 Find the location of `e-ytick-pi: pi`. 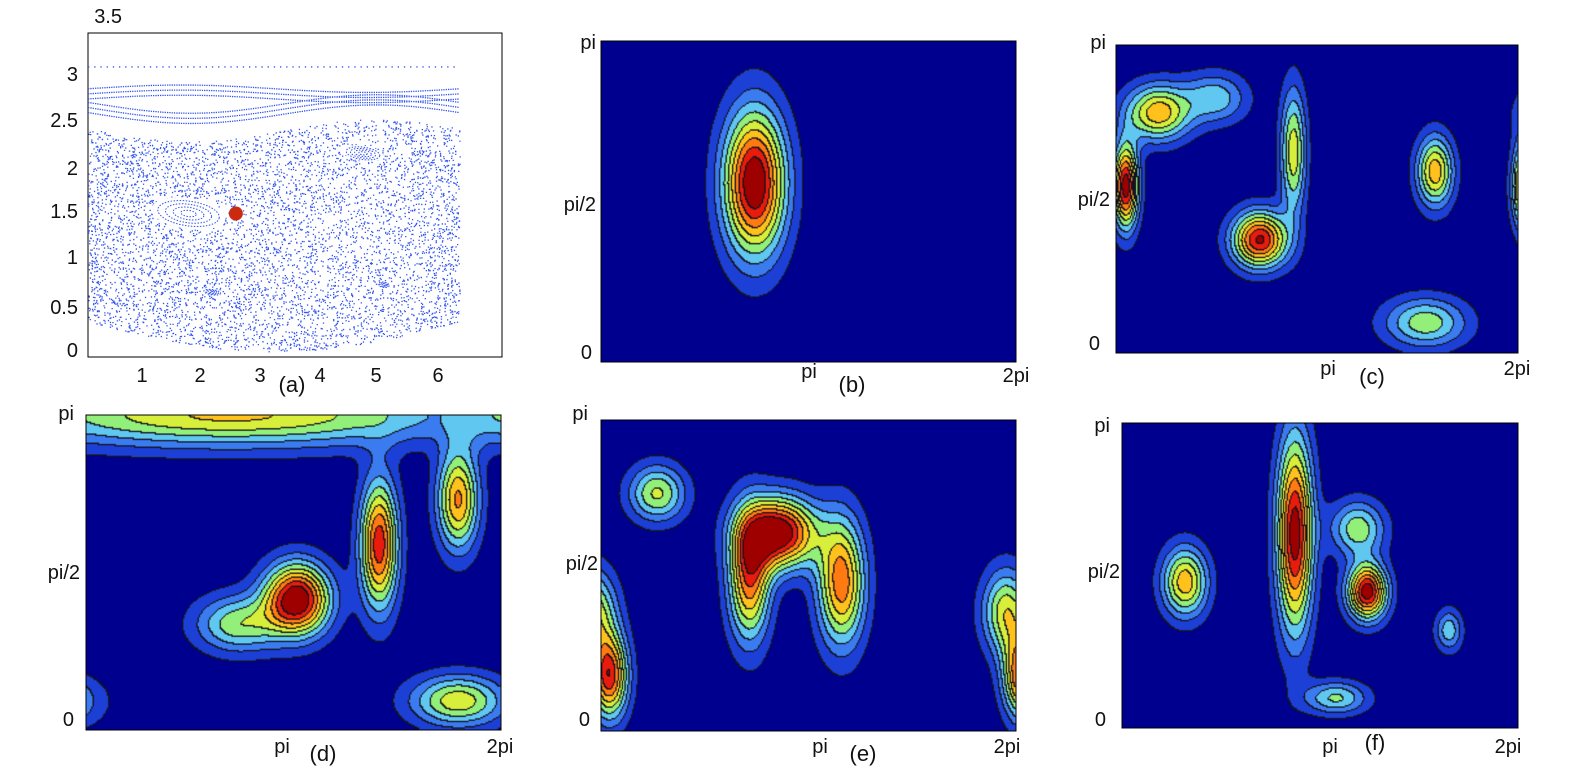

e-ytick-pi: pi is located at coordinates (580, 414).